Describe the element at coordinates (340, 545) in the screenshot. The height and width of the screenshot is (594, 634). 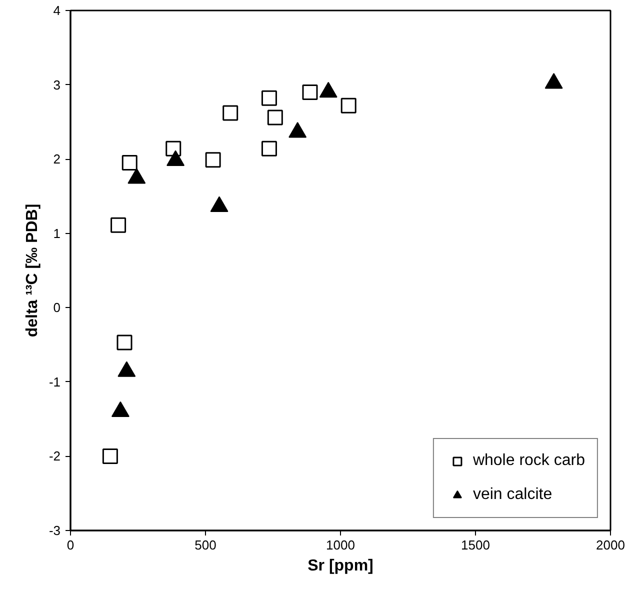
I see `x-tick-label: 1000` at that location.